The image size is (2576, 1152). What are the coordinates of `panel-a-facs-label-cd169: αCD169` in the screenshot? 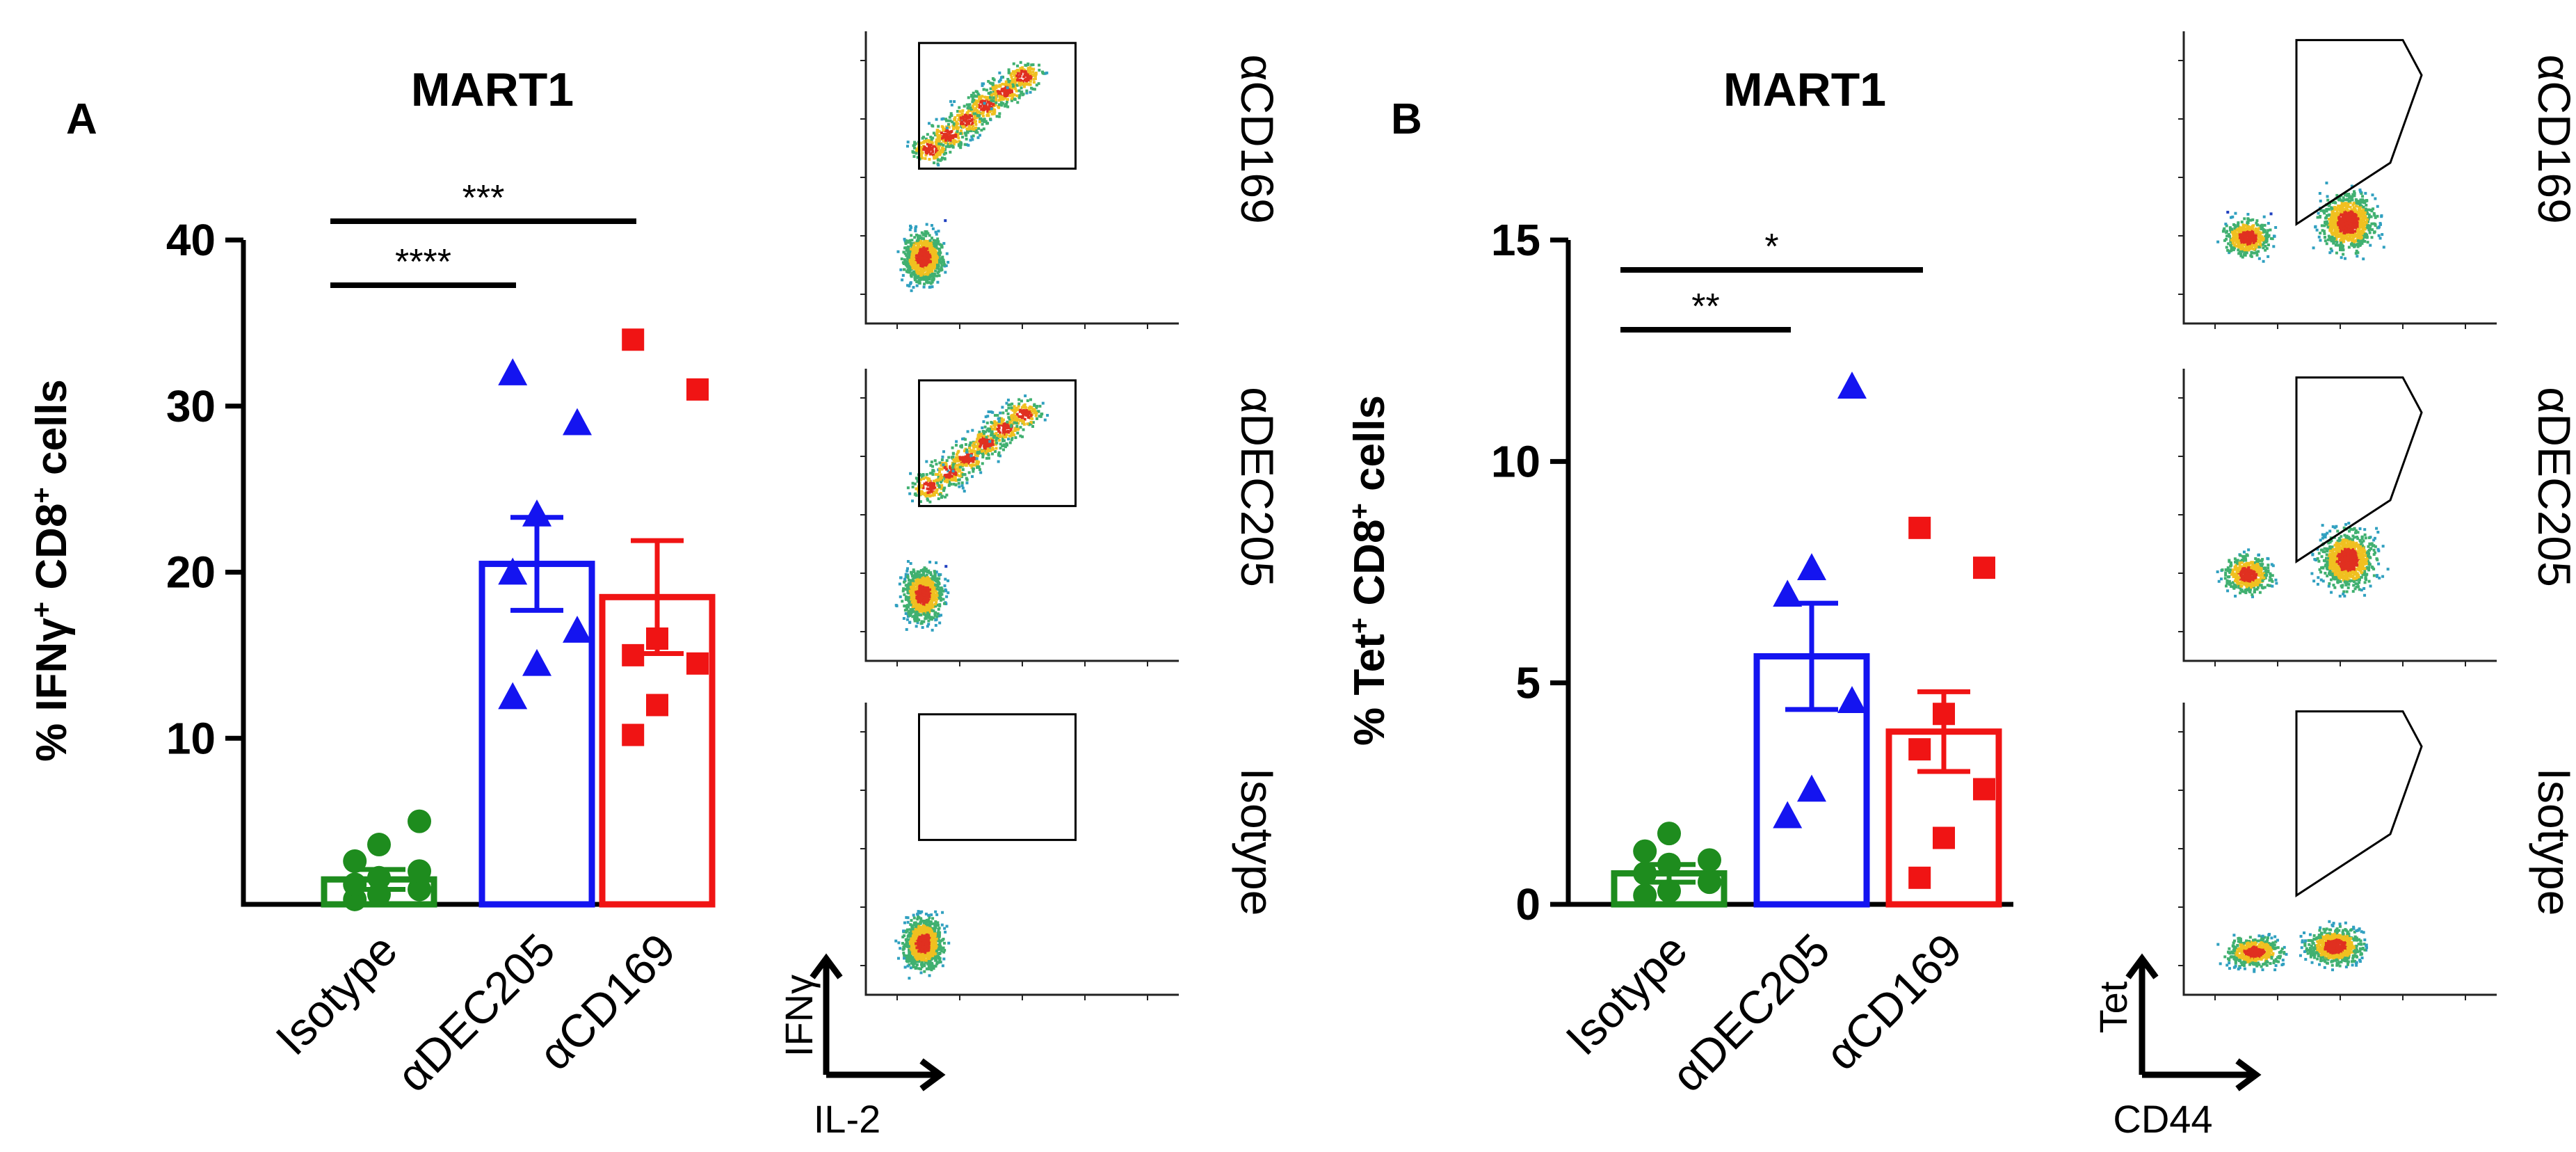 It's located at (1258, 139).